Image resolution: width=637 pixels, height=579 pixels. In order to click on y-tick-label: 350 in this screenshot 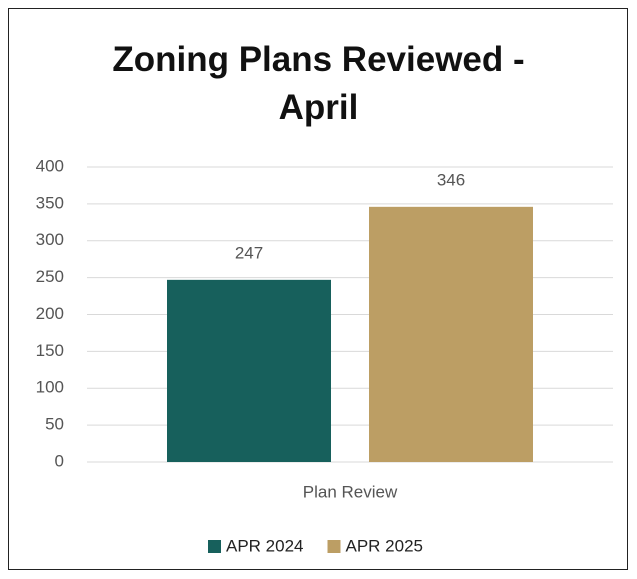, I will do `click(50, 202)`.